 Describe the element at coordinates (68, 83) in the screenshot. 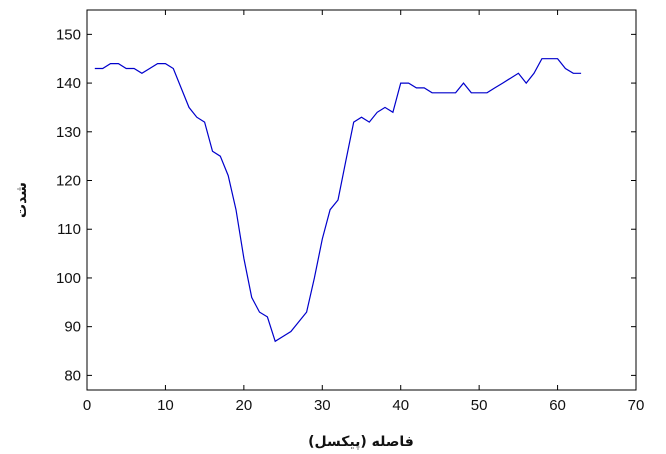

I see `y-tick-label: 140` at that location.